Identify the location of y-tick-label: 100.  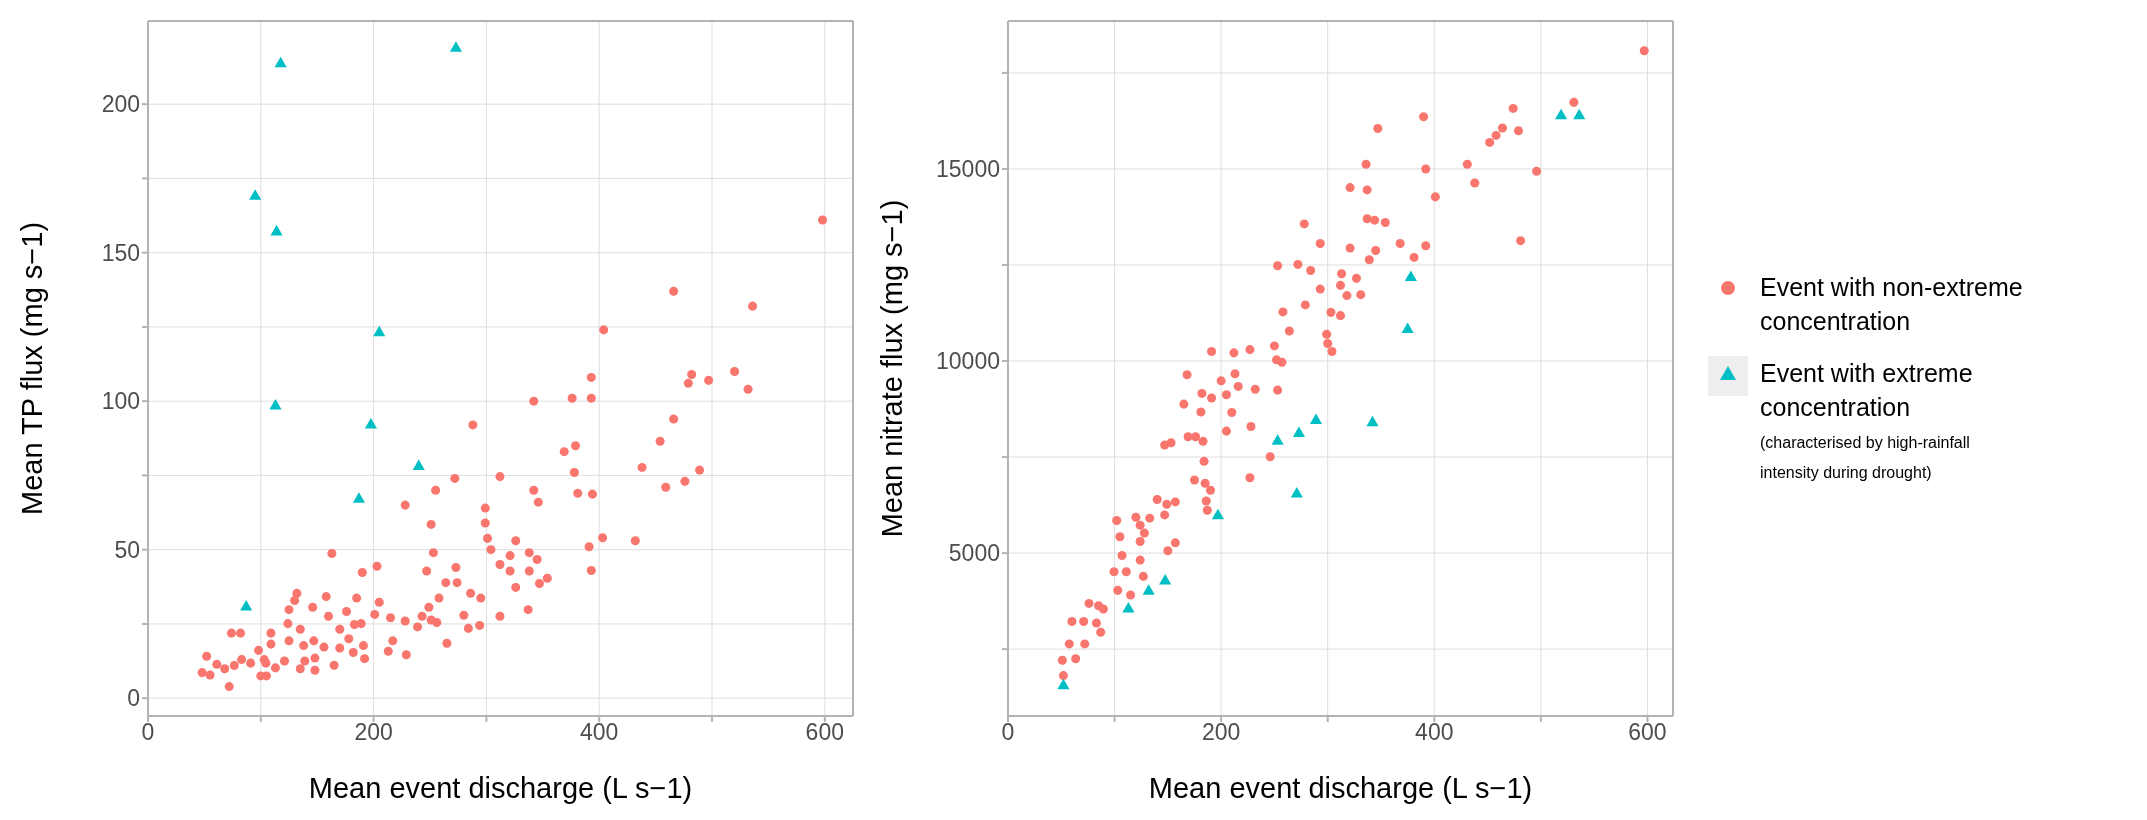
(120, 401).